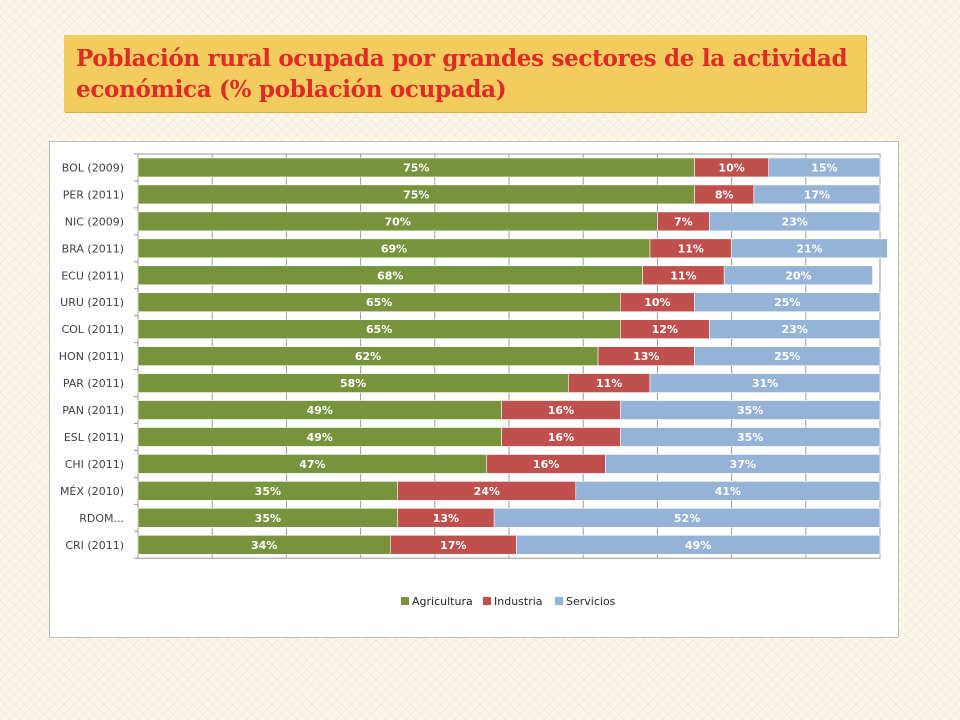 The height and width of the screenshot is (720, 960). What do you see at coordinates (93, 248) in the screenshot?
I see `category-label: BRA (2011)` at bounding box center [93, 248].